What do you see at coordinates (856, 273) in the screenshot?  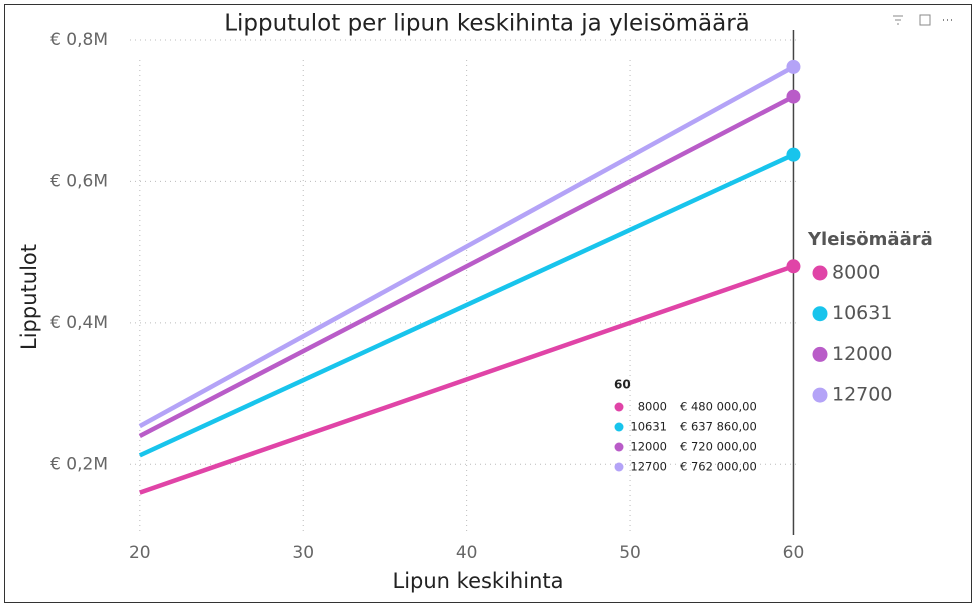 I see `legend-label: 8000` at bounding box center [856, 273].